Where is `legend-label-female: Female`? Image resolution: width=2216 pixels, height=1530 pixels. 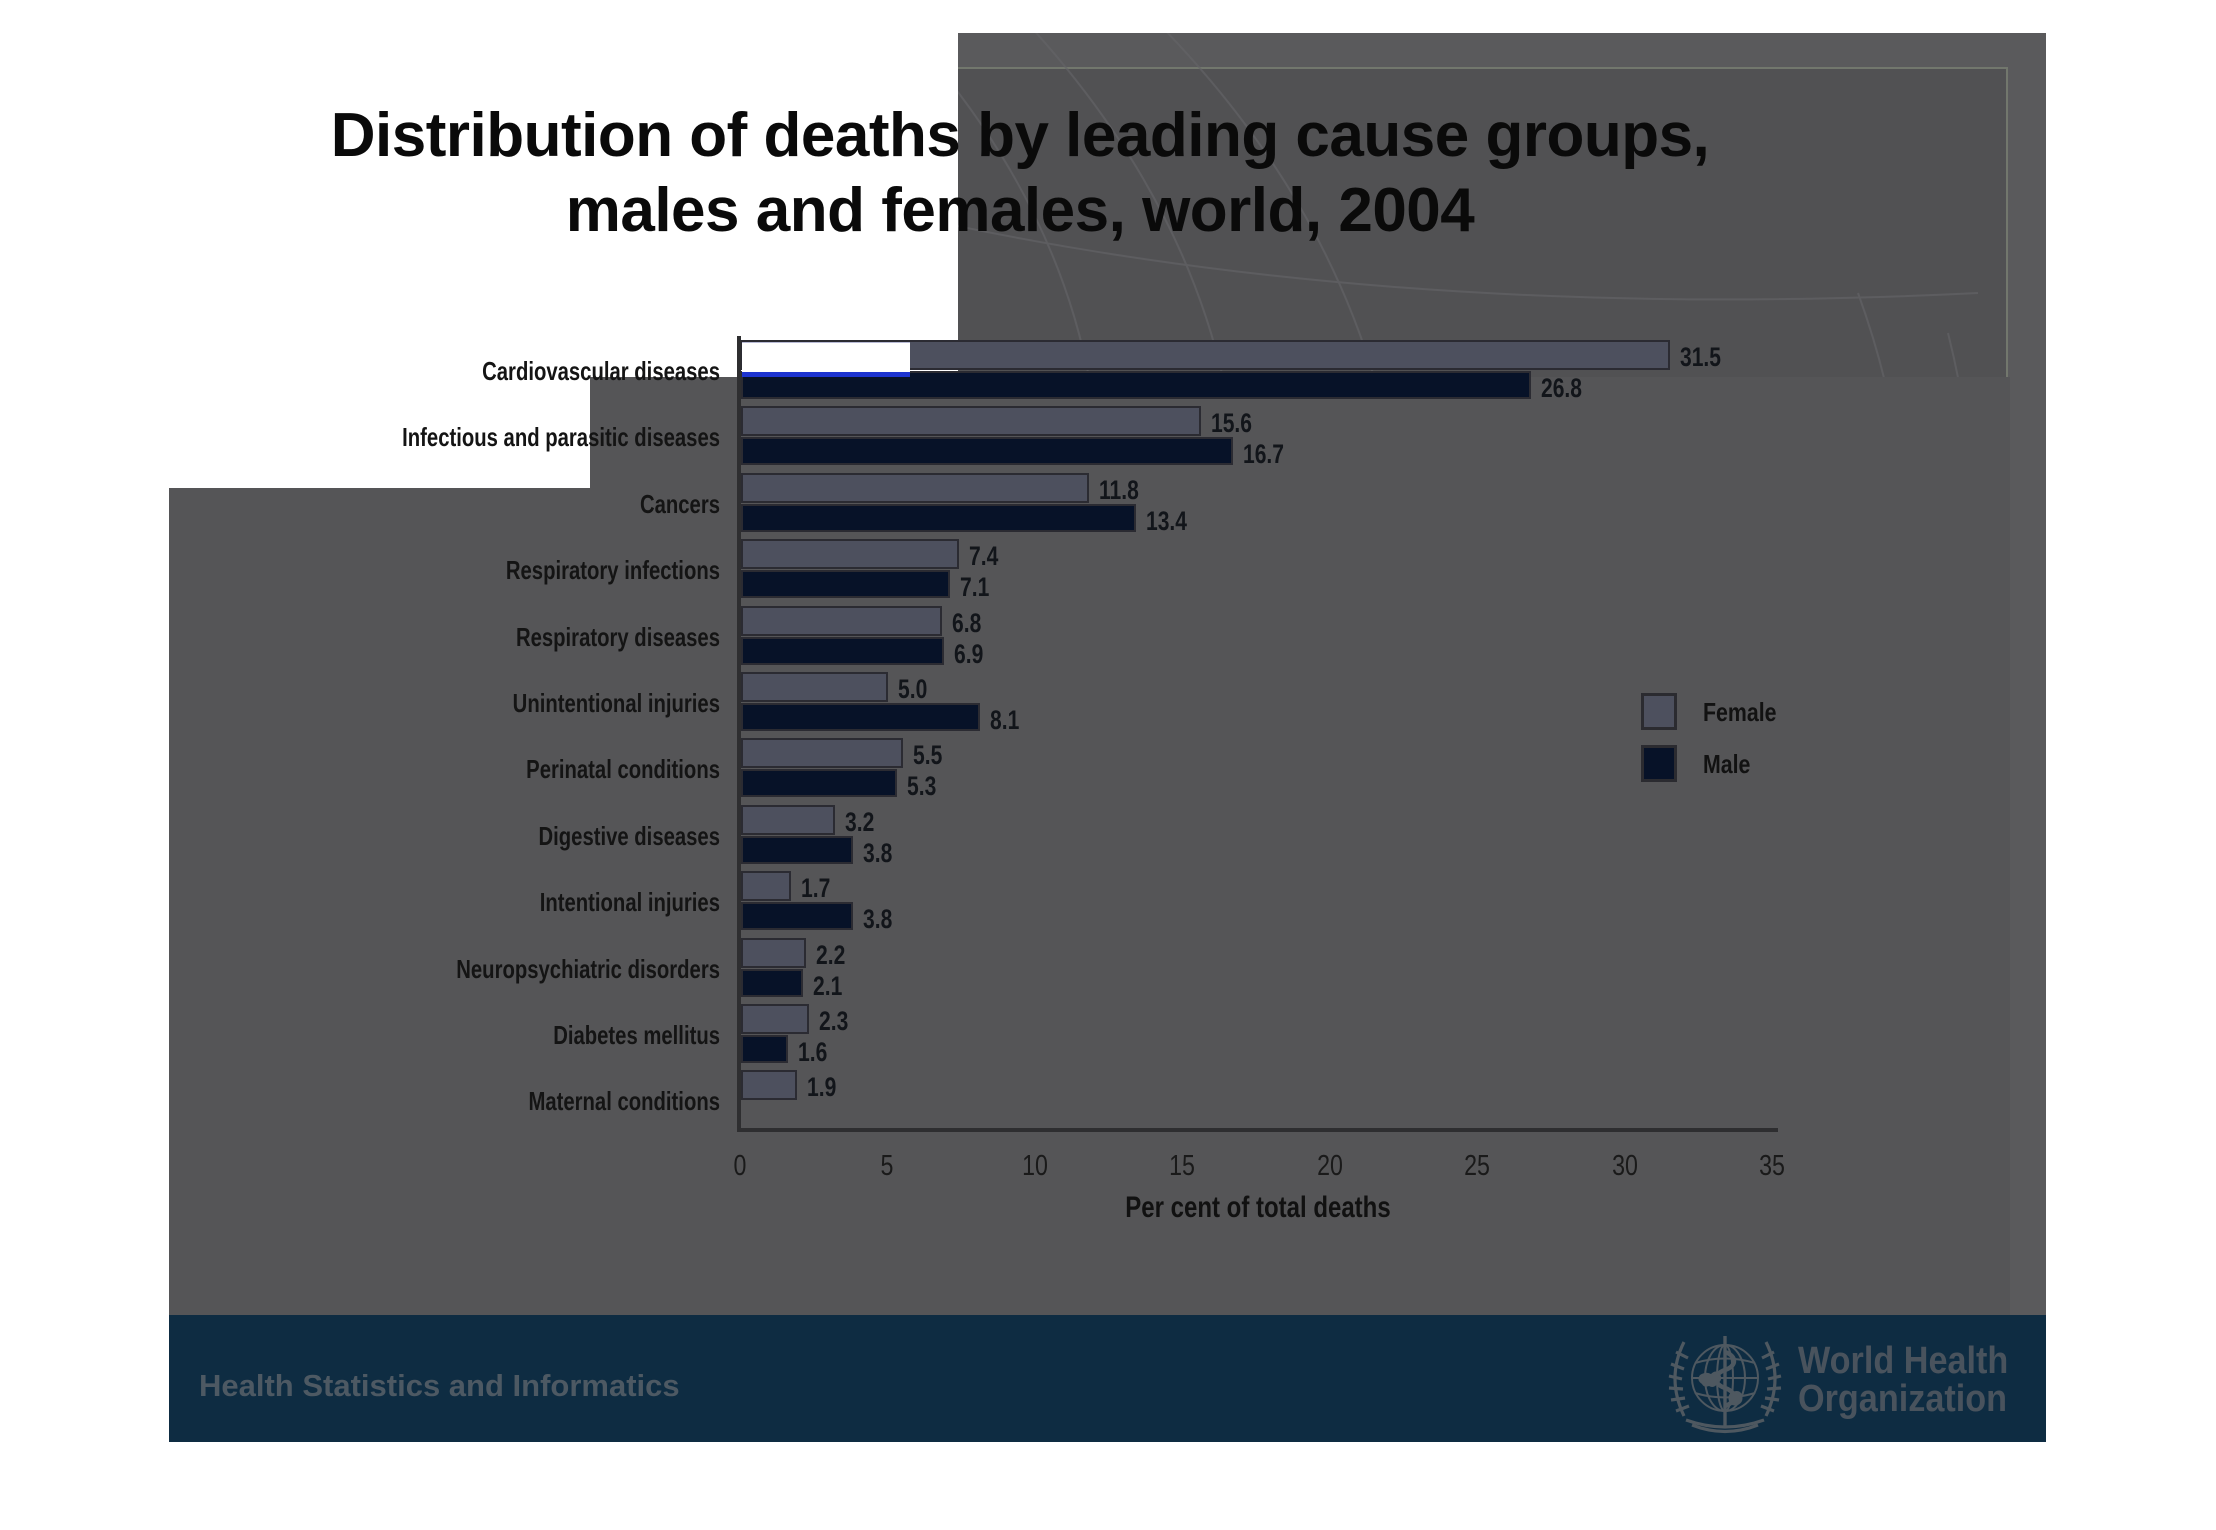 legend-label-female: Female is located at coordinates (1740, 712).